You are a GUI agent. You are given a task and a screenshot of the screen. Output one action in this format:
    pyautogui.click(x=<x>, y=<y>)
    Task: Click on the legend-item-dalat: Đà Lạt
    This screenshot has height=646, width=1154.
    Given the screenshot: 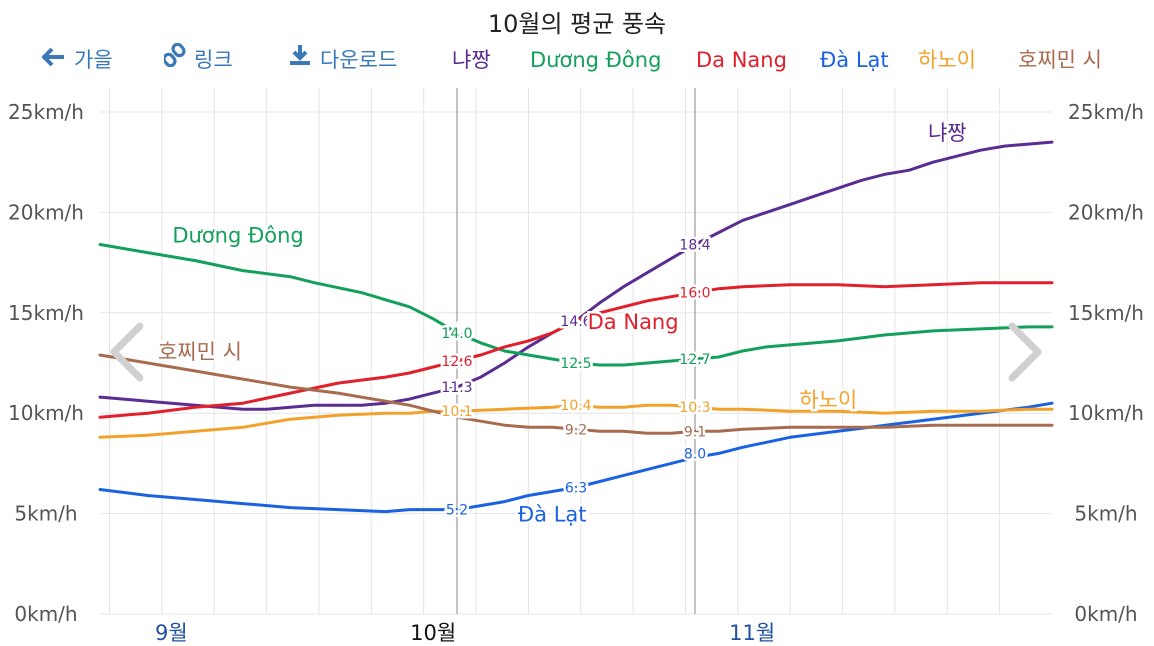 What is the action you would take?
    pyautogui.click(x=854, y=59)
    